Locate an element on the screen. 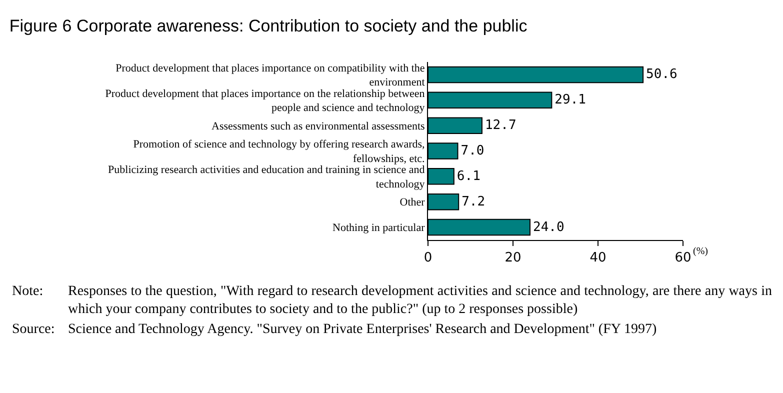 The image size is (783, 393). x-tick-label: 20 is located at coordinates (513, 258).